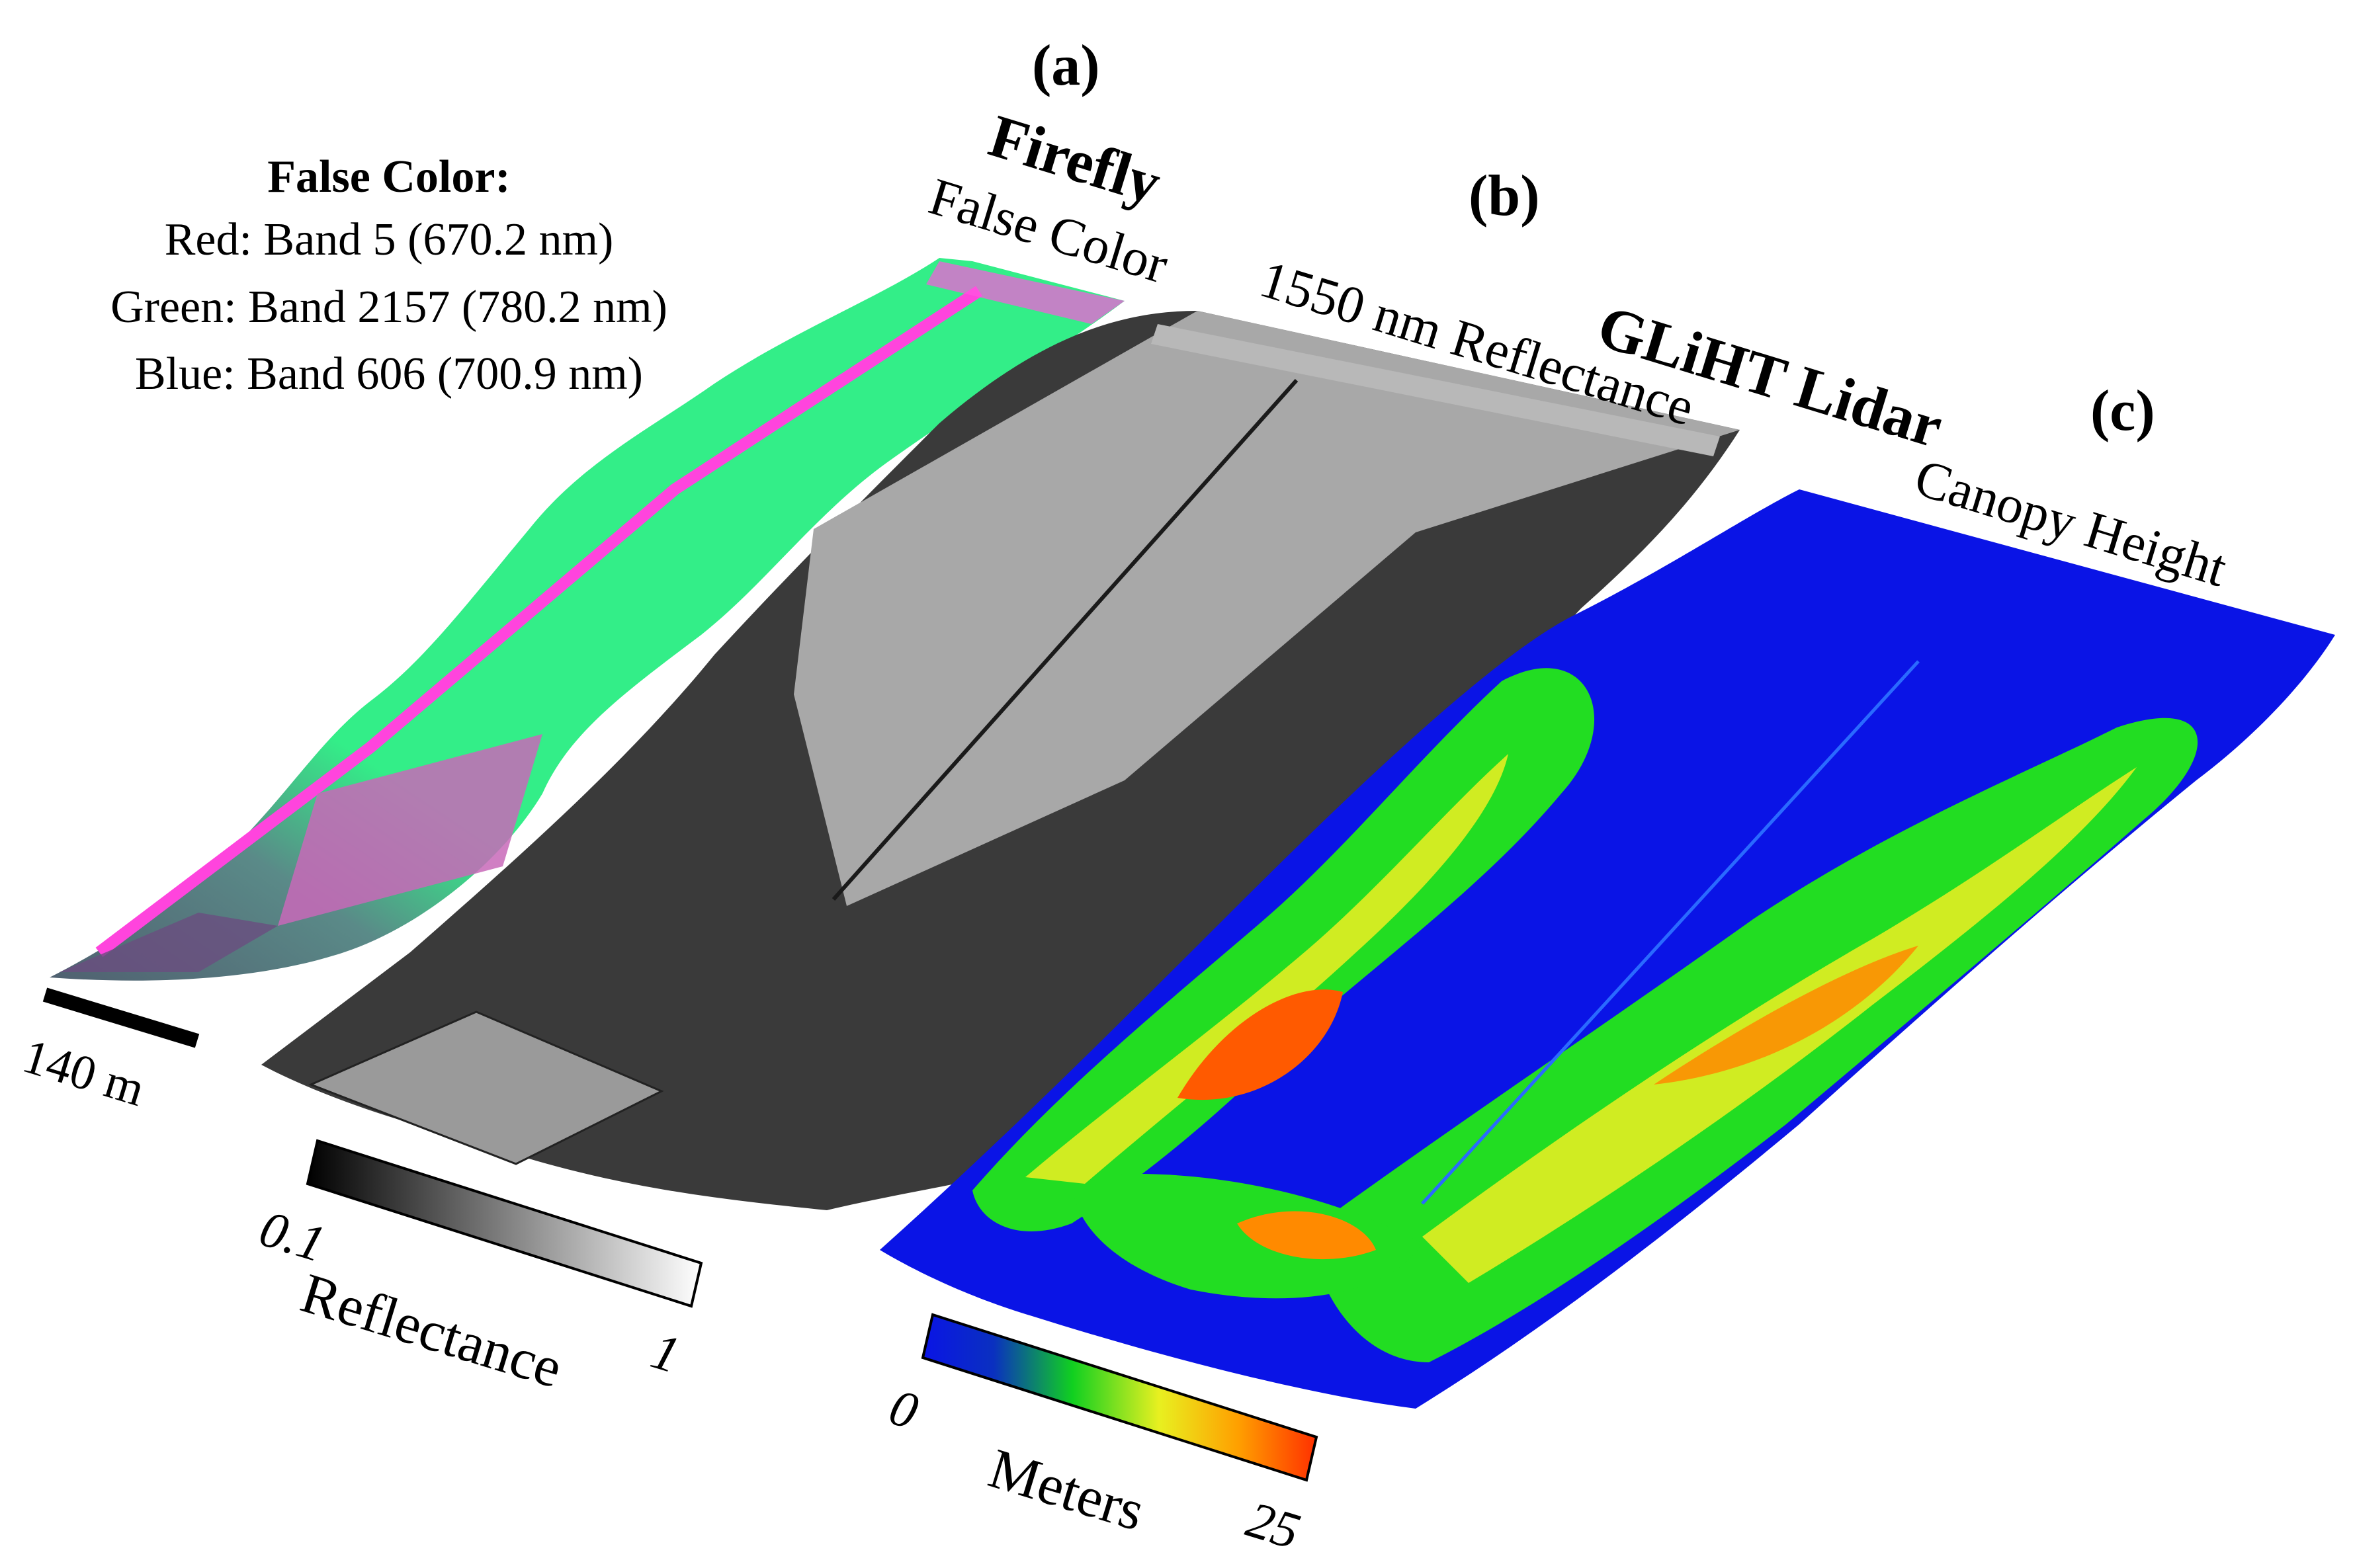  What do you see at coordinates (1066, 1489) in the screenshot?
I see `canopy-colorbar-label: Meters` at bounding box center [1066, 1489].